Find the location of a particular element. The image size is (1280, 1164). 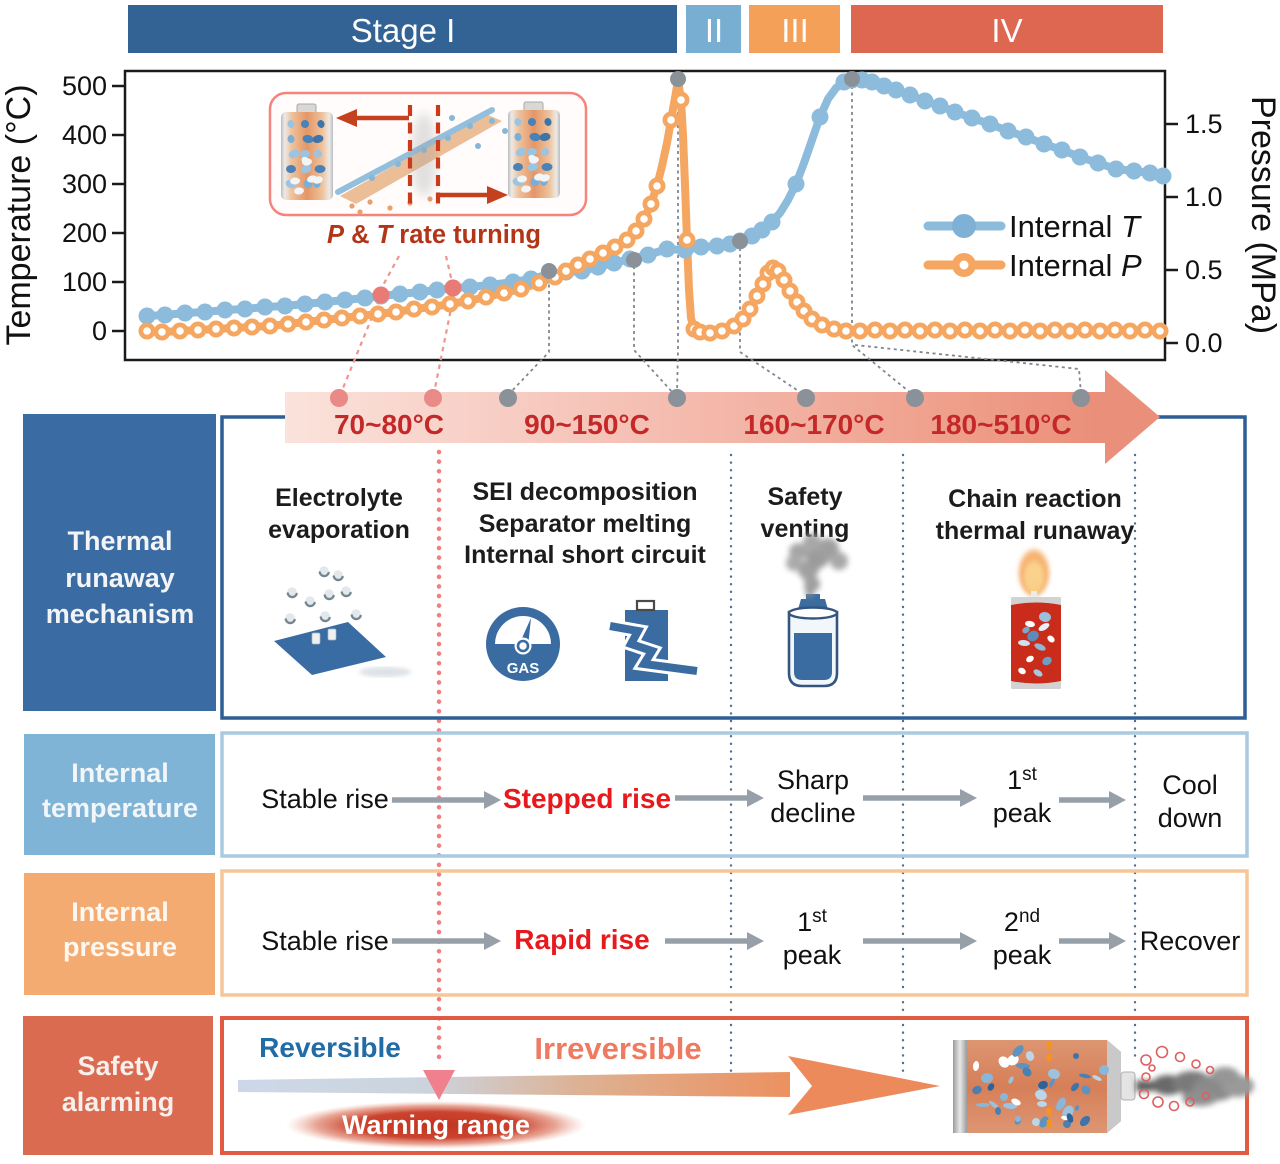

svg-text: 1st is located at coordinates (1022, 779).